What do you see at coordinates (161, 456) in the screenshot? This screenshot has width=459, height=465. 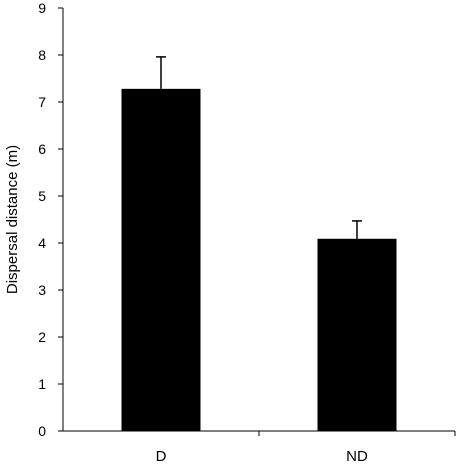 I see `x-tick-label-d: D` at bounding box center [161, 456].